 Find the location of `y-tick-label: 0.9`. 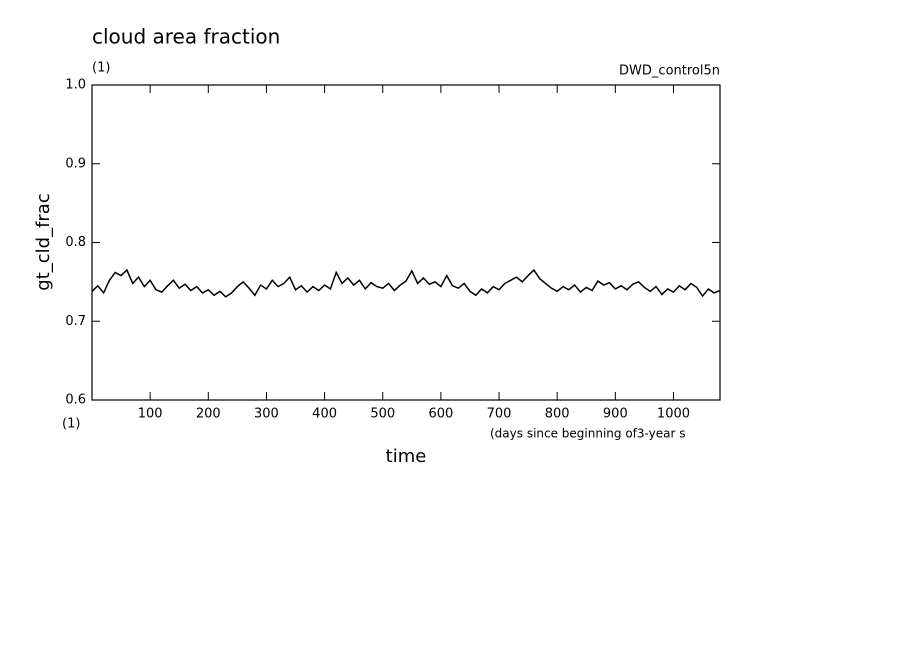

y-tick-label: 0.9 is located at coordinates (75, 163).